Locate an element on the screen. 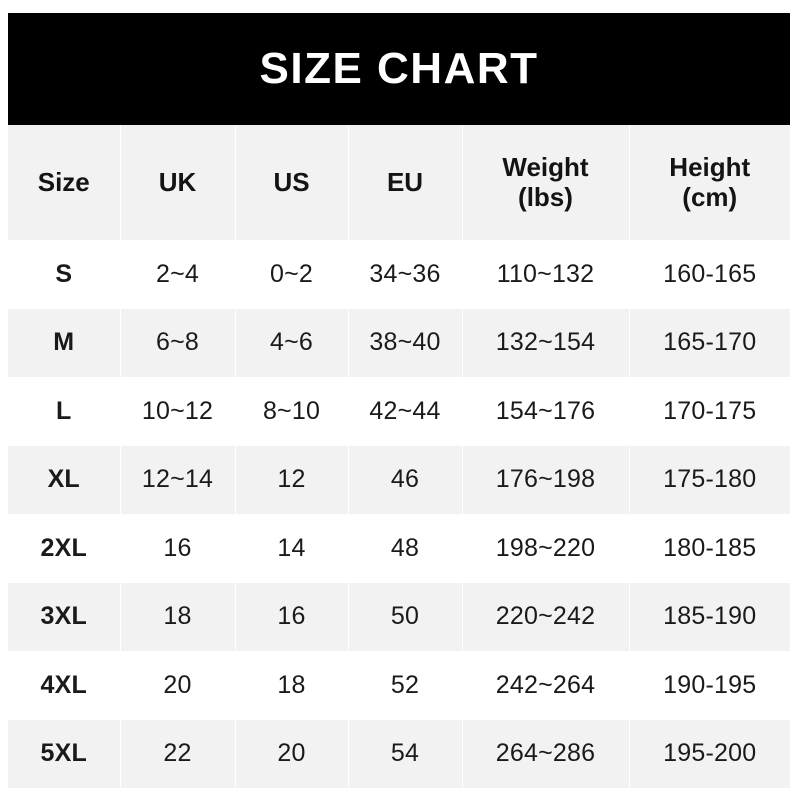 This screenshot has height=800, width=800. cell-size: L is located at coordinates (64, 411).